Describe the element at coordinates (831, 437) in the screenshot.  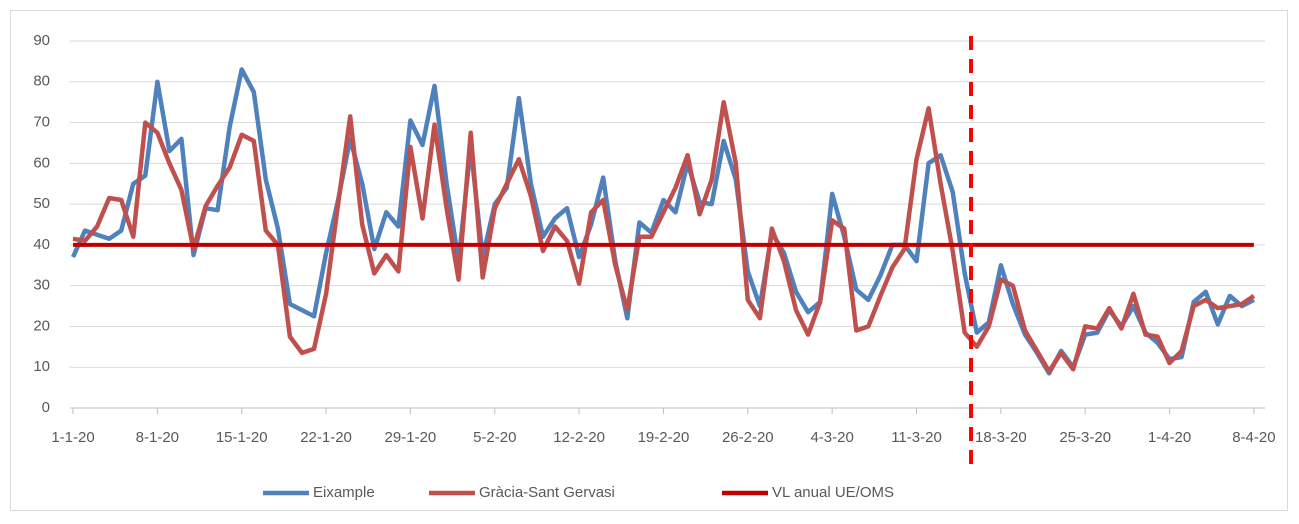
I see `x-tick-label: 4-3-20` at that location.